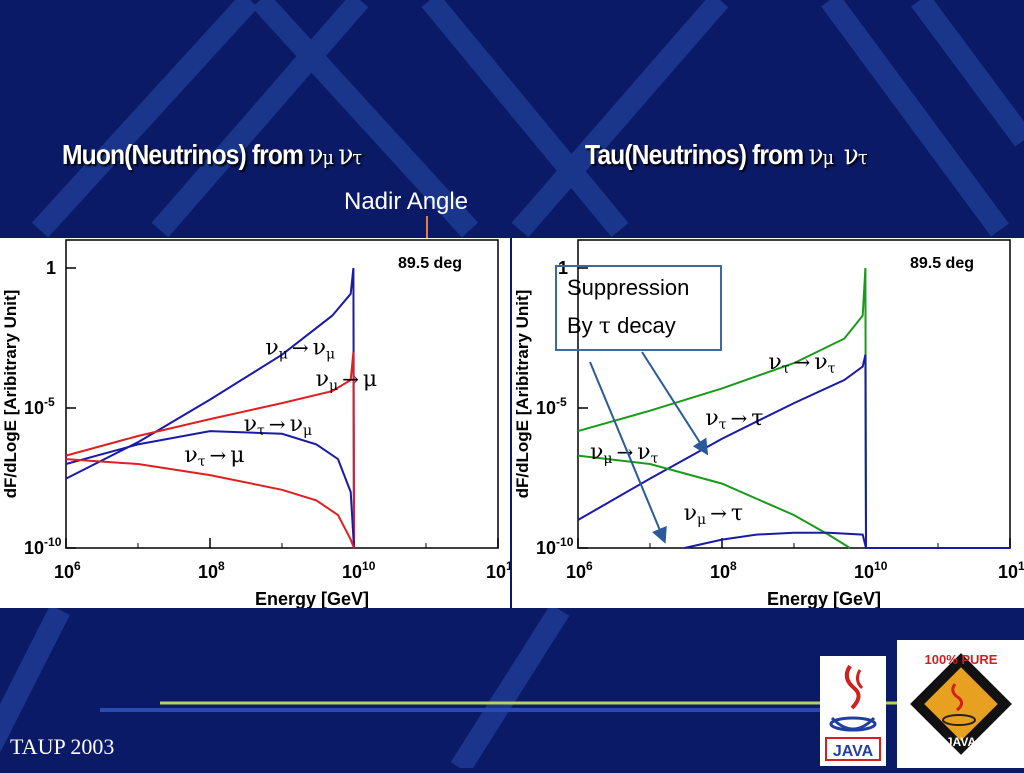 The height and width of the screenshot is (773, 1024). Describe the element at coordinates (853, 751) in the screenshot. I see `java-logo-text: JAVA` at that location.